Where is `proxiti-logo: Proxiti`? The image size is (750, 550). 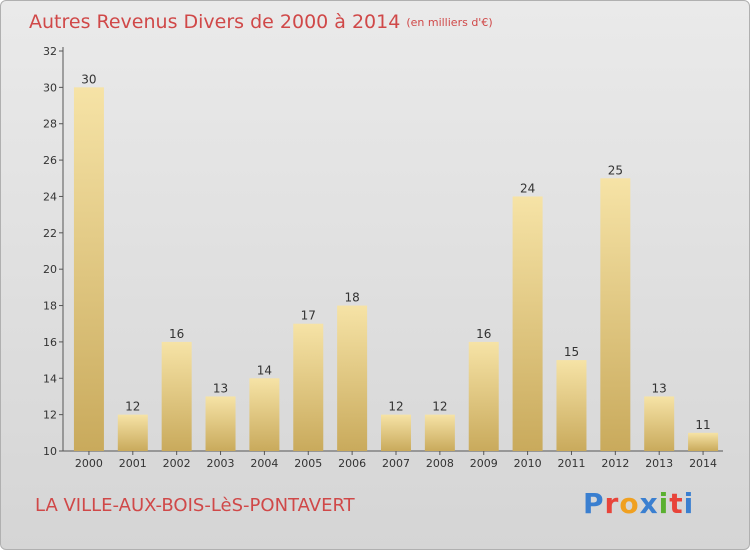
proxiti-logo: Proxiti is located at coordinates (638, 503).